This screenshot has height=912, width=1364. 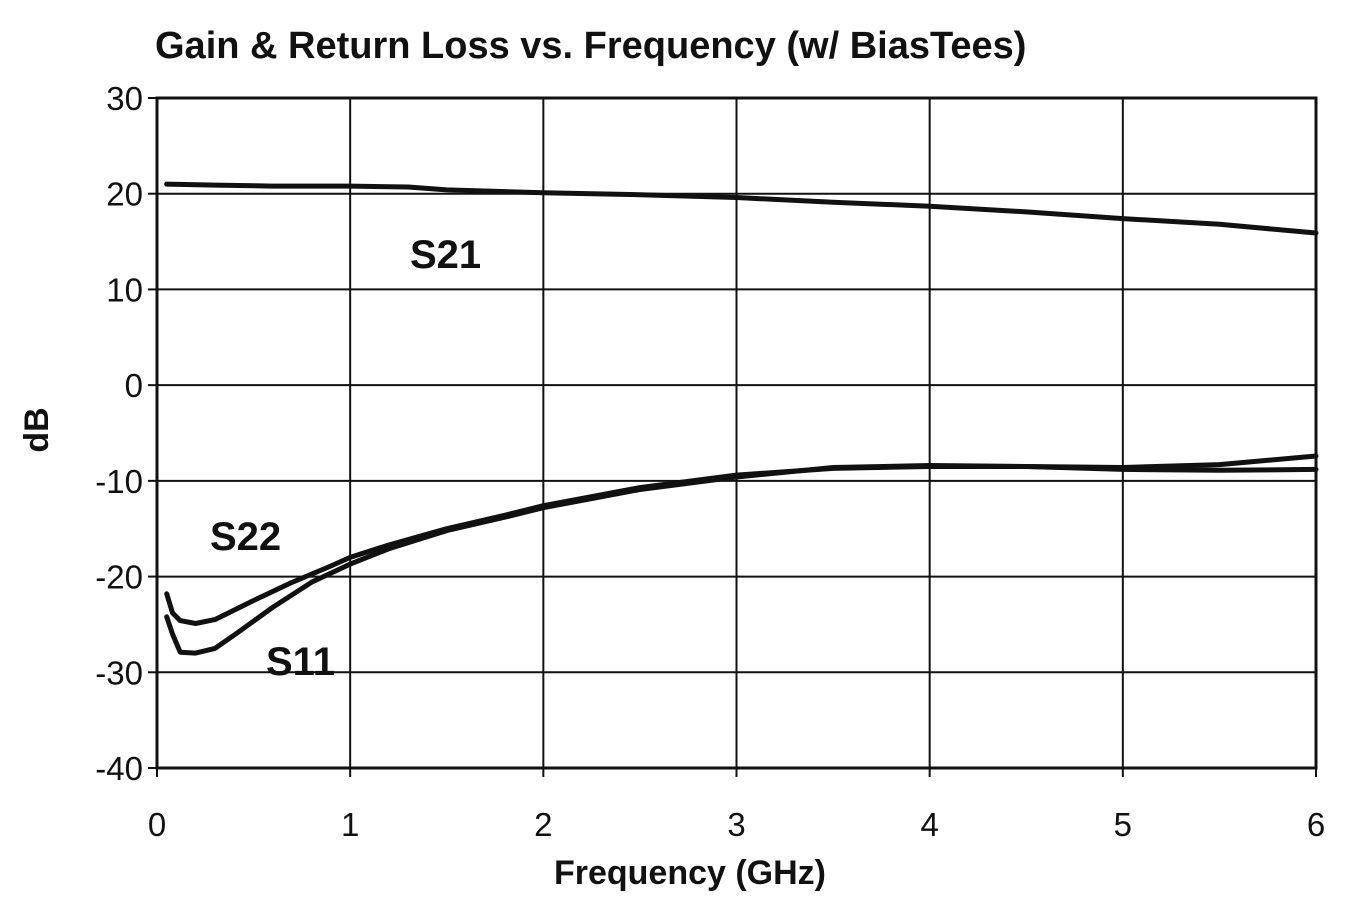 What do you see at coordinates (134, 385) in the screenshot?
I see `y-tick-label: 0` at bounding box center [134, 385].